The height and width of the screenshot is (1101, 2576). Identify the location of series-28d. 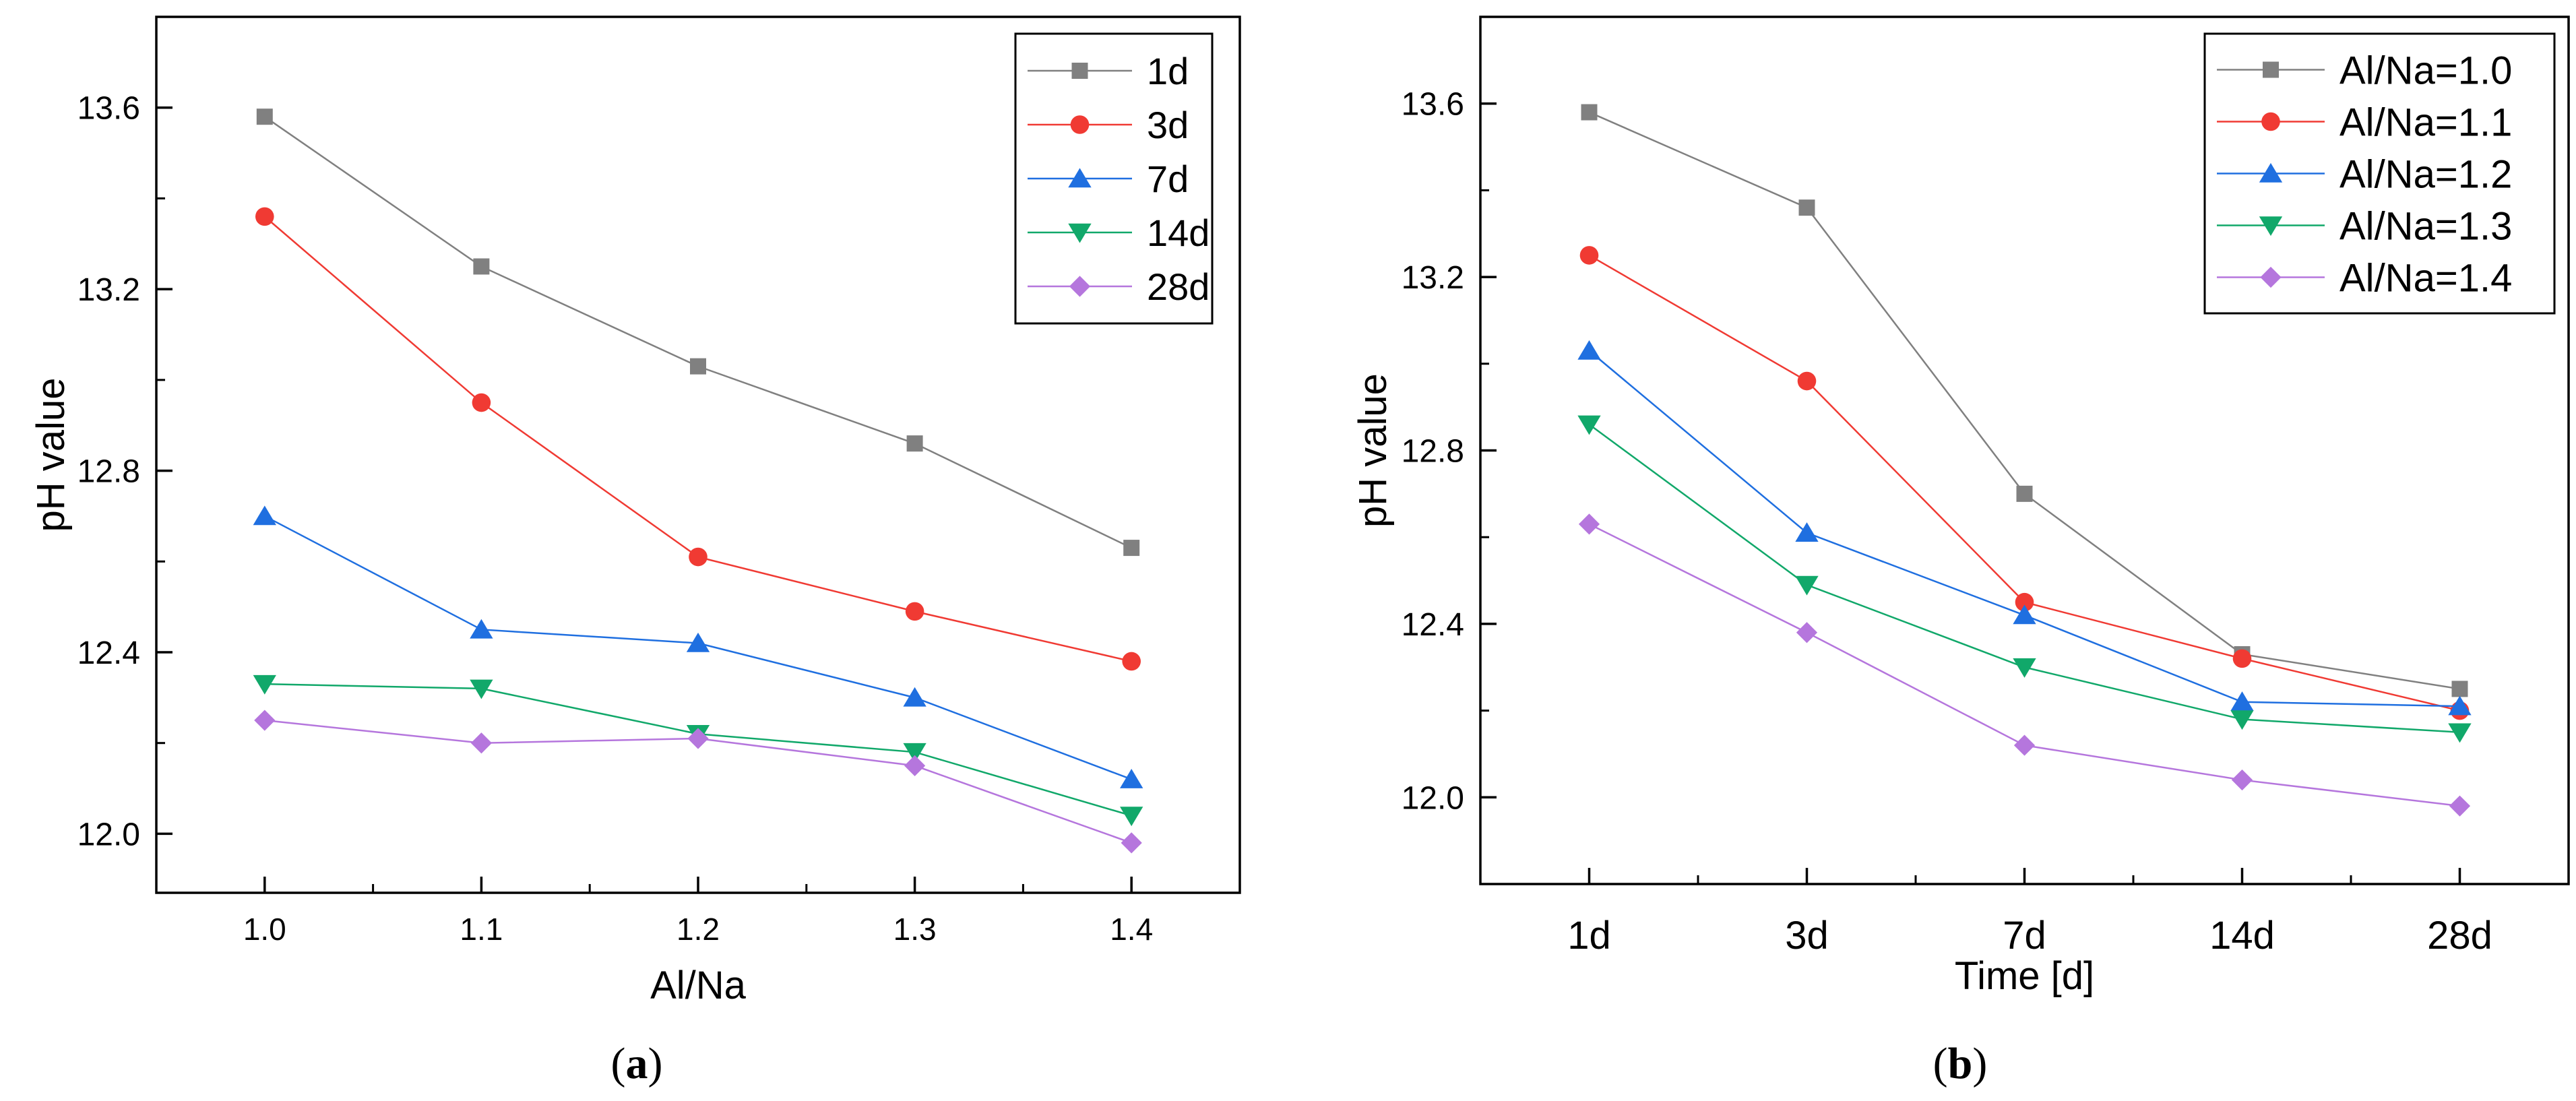
(698, 782).